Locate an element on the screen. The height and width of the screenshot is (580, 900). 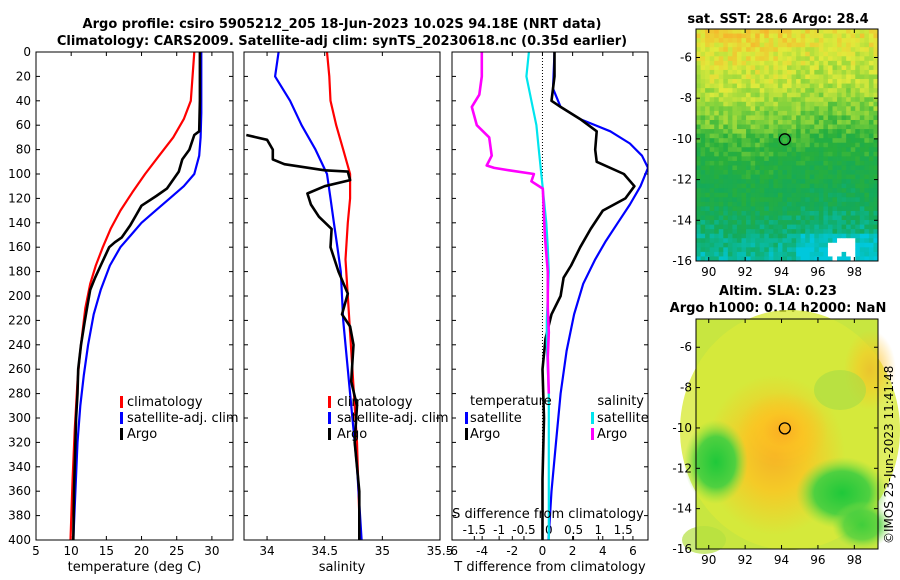
s-tick-label: 1.5 is located at coordinates (623, 530).